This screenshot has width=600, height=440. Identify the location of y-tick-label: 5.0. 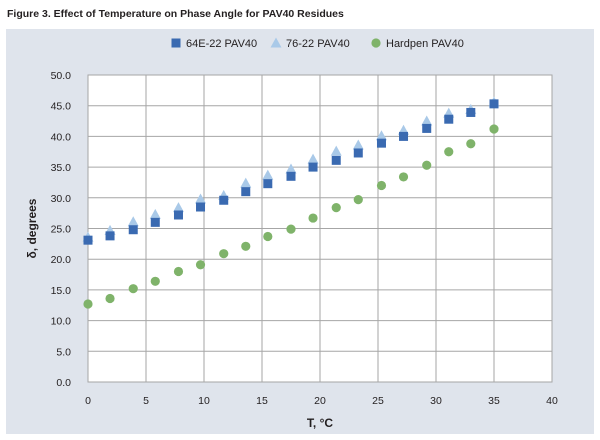
(63, 352).